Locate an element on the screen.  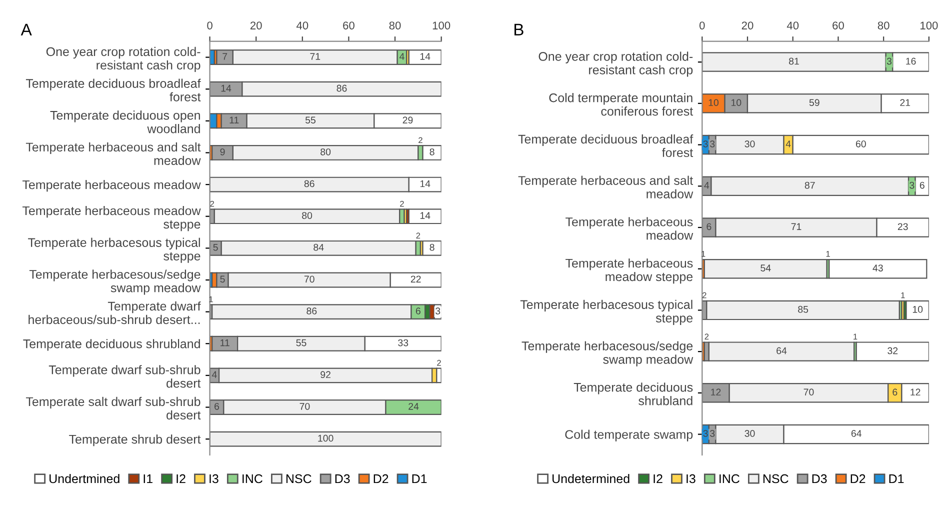
y-tick-label: Temperate salt dwarf sub-shrub desert is located at coordinates (113, 408).